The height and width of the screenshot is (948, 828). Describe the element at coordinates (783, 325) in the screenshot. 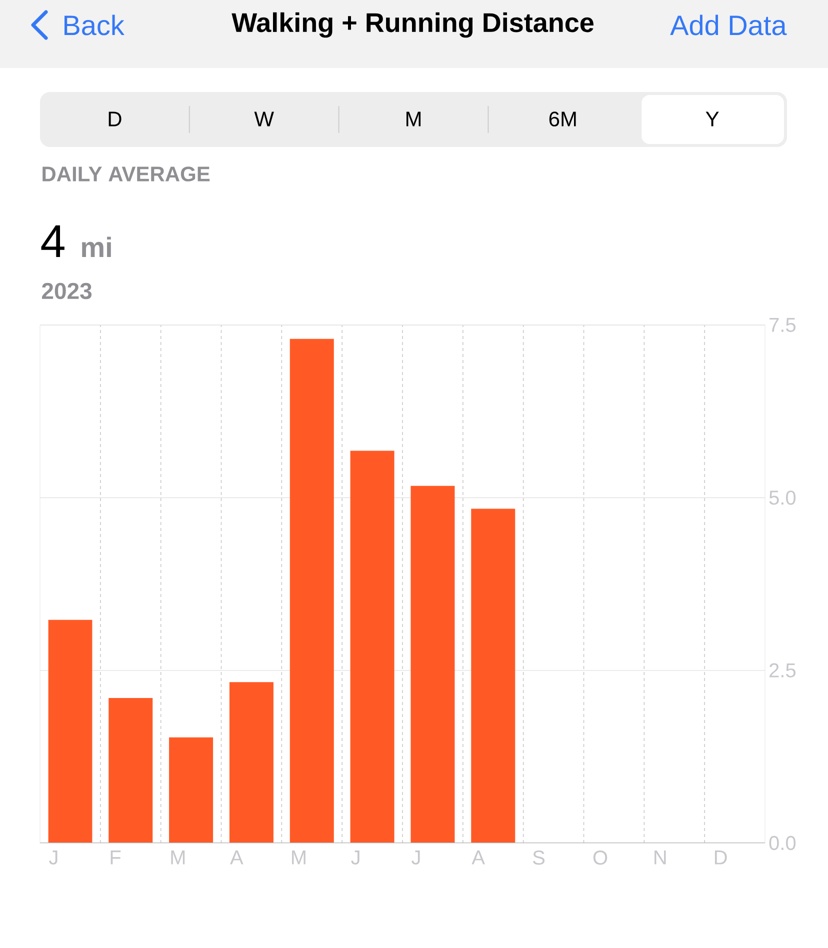

I see `y-tick-label: 7.5` at that location.